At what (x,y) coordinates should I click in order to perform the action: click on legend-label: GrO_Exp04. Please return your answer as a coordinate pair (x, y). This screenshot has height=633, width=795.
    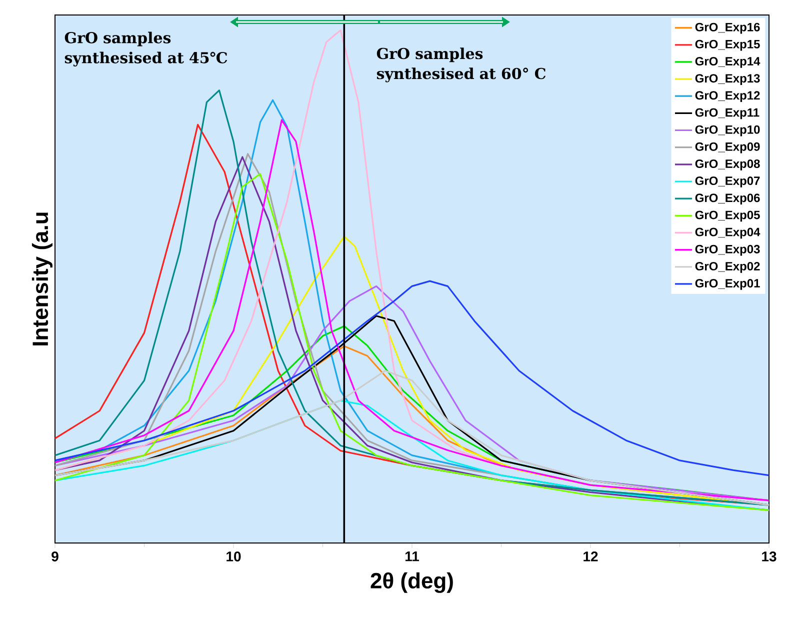
    Looking at the image, I should click on (727, 233).